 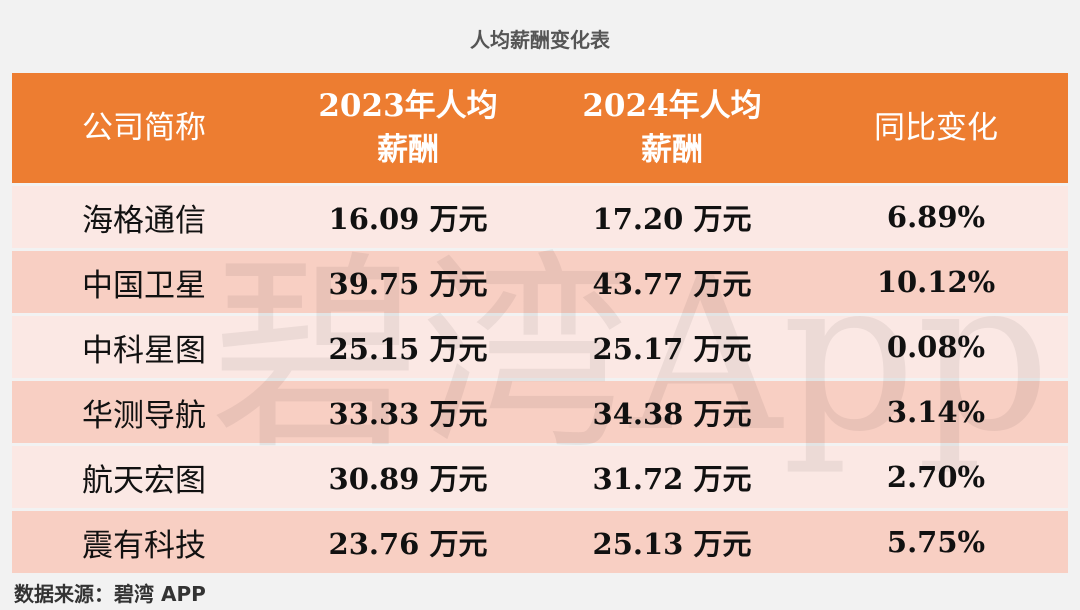 What do you see at coordinates (936, 542) in the screenshot?
I see `table-cell: 5.75%` at bounding box center [936, 542].